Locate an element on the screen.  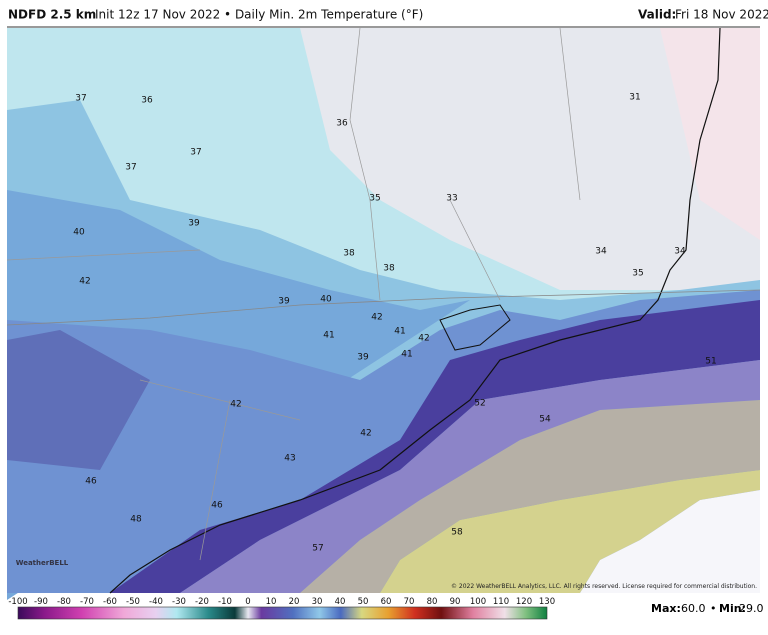
colorbar-tick: 40 is located at coordinates (340, 602).